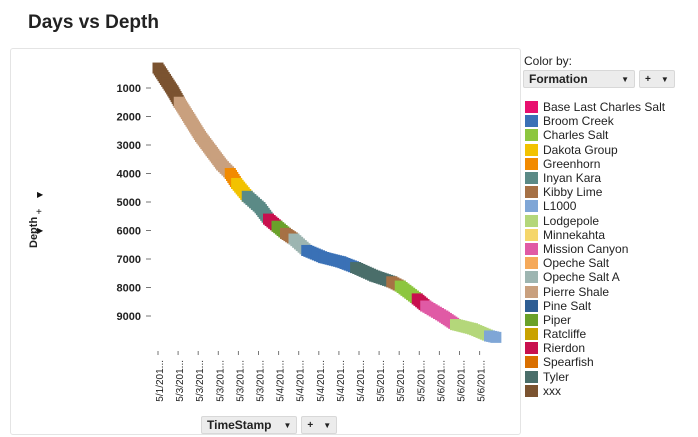 The image size is (698, 437). I want to click on x-axis-control: TimeStamp ▼ + ▼, so click(269, 425).